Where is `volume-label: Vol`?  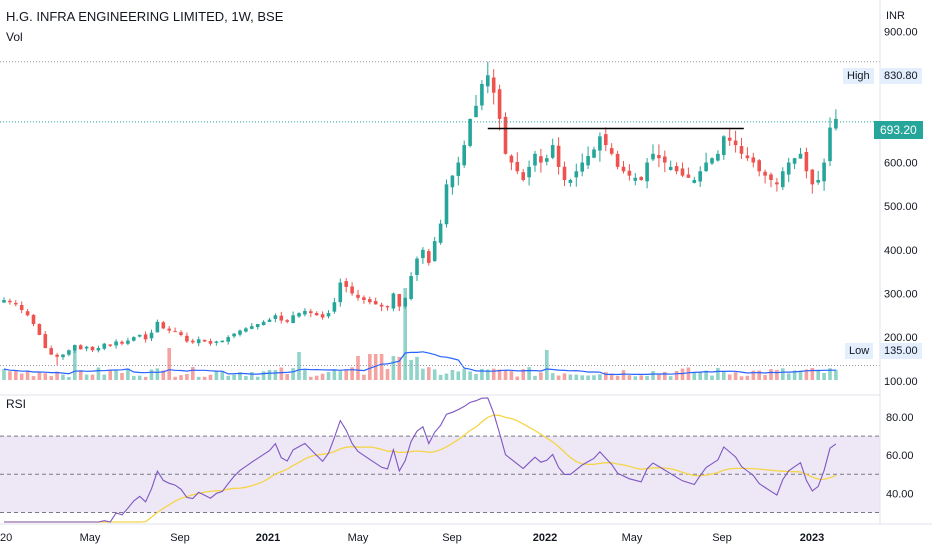
volume-label: Vol is located at coordinates (14, 37).